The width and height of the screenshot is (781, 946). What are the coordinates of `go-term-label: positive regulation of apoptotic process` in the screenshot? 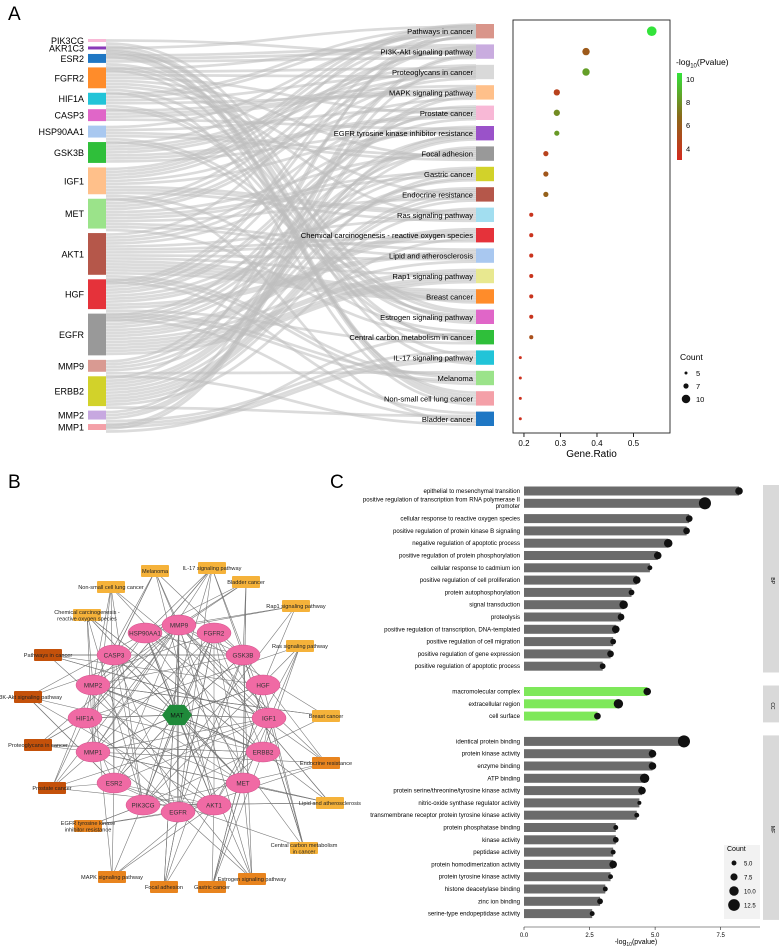 It's located at (467, 666).